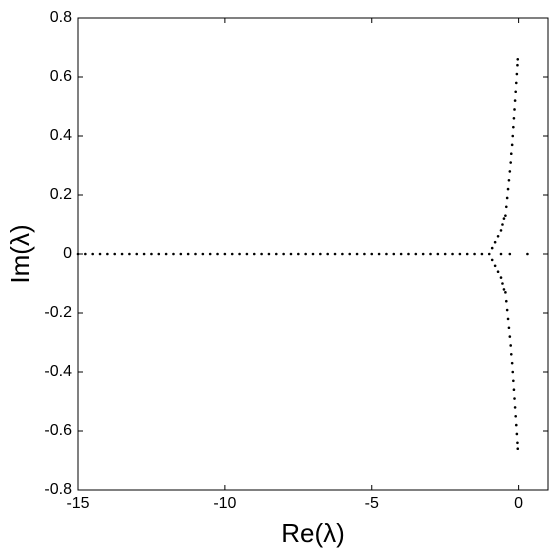 The width and height of the screenshot is (554, 559). I want to click on y-axis-label: Im(λ), so click(20, 253).